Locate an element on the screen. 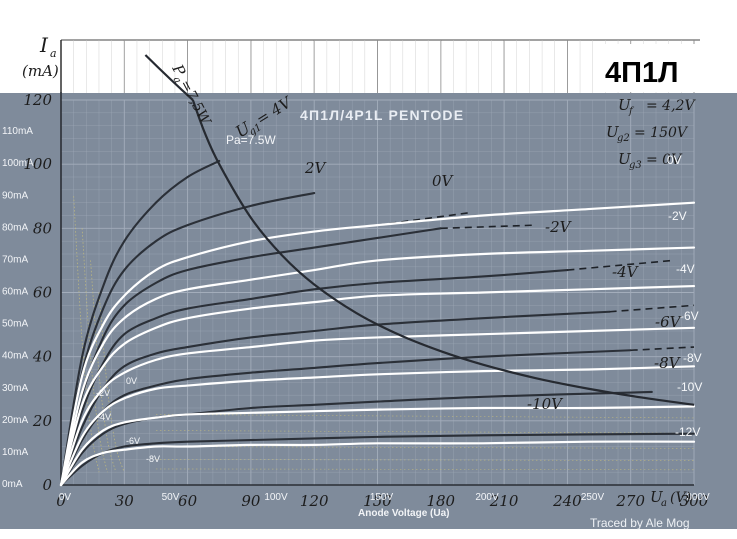 The image size is (737, 539). y-tick-label-ma: 60mA is located at coordinates (15, 292).